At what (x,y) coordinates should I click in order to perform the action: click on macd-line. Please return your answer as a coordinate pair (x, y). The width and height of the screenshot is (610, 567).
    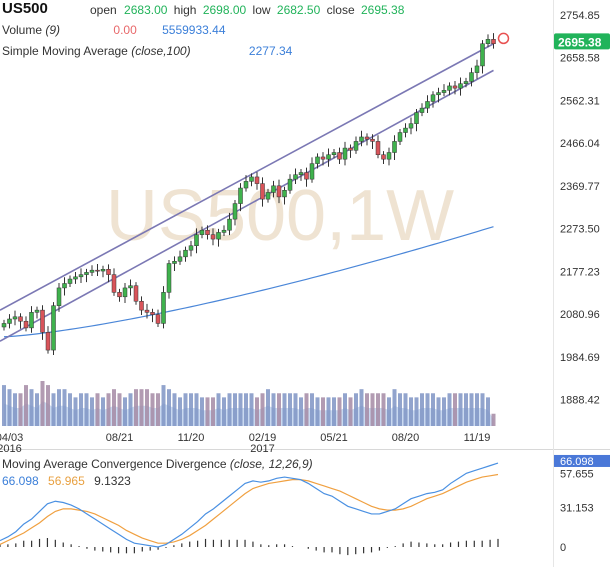
    Looking at the image, I should click on (249, 505).